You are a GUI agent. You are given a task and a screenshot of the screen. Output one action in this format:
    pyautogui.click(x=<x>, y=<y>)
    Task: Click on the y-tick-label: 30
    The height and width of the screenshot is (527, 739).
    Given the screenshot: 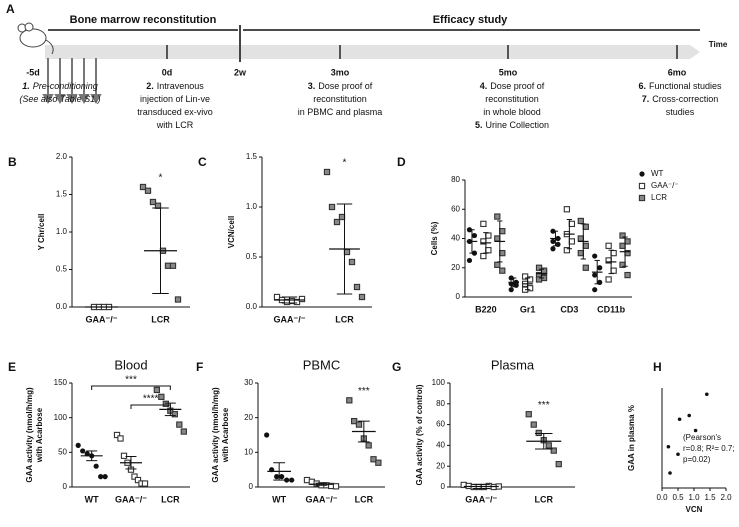 What is the action you would take?
    pyautogui.click(x=248, y=382)
    